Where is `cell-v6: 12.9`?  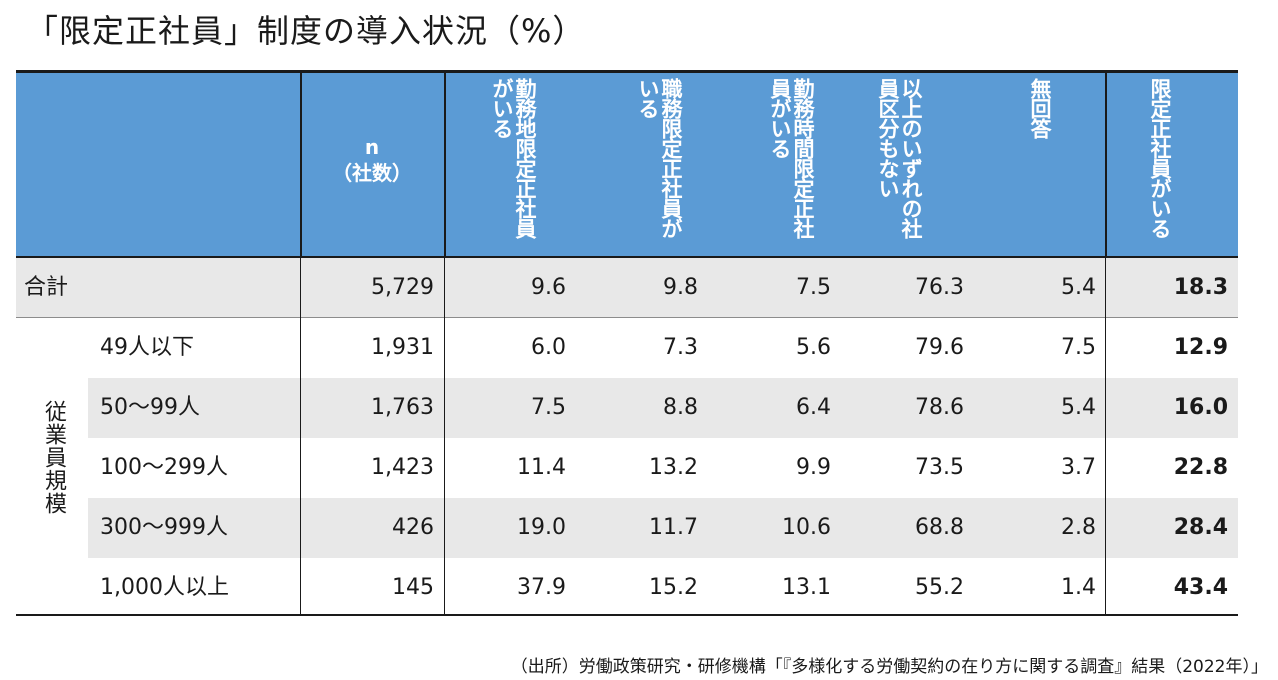 cell-v6: 12.9 is located at coordinates (1200, 347).